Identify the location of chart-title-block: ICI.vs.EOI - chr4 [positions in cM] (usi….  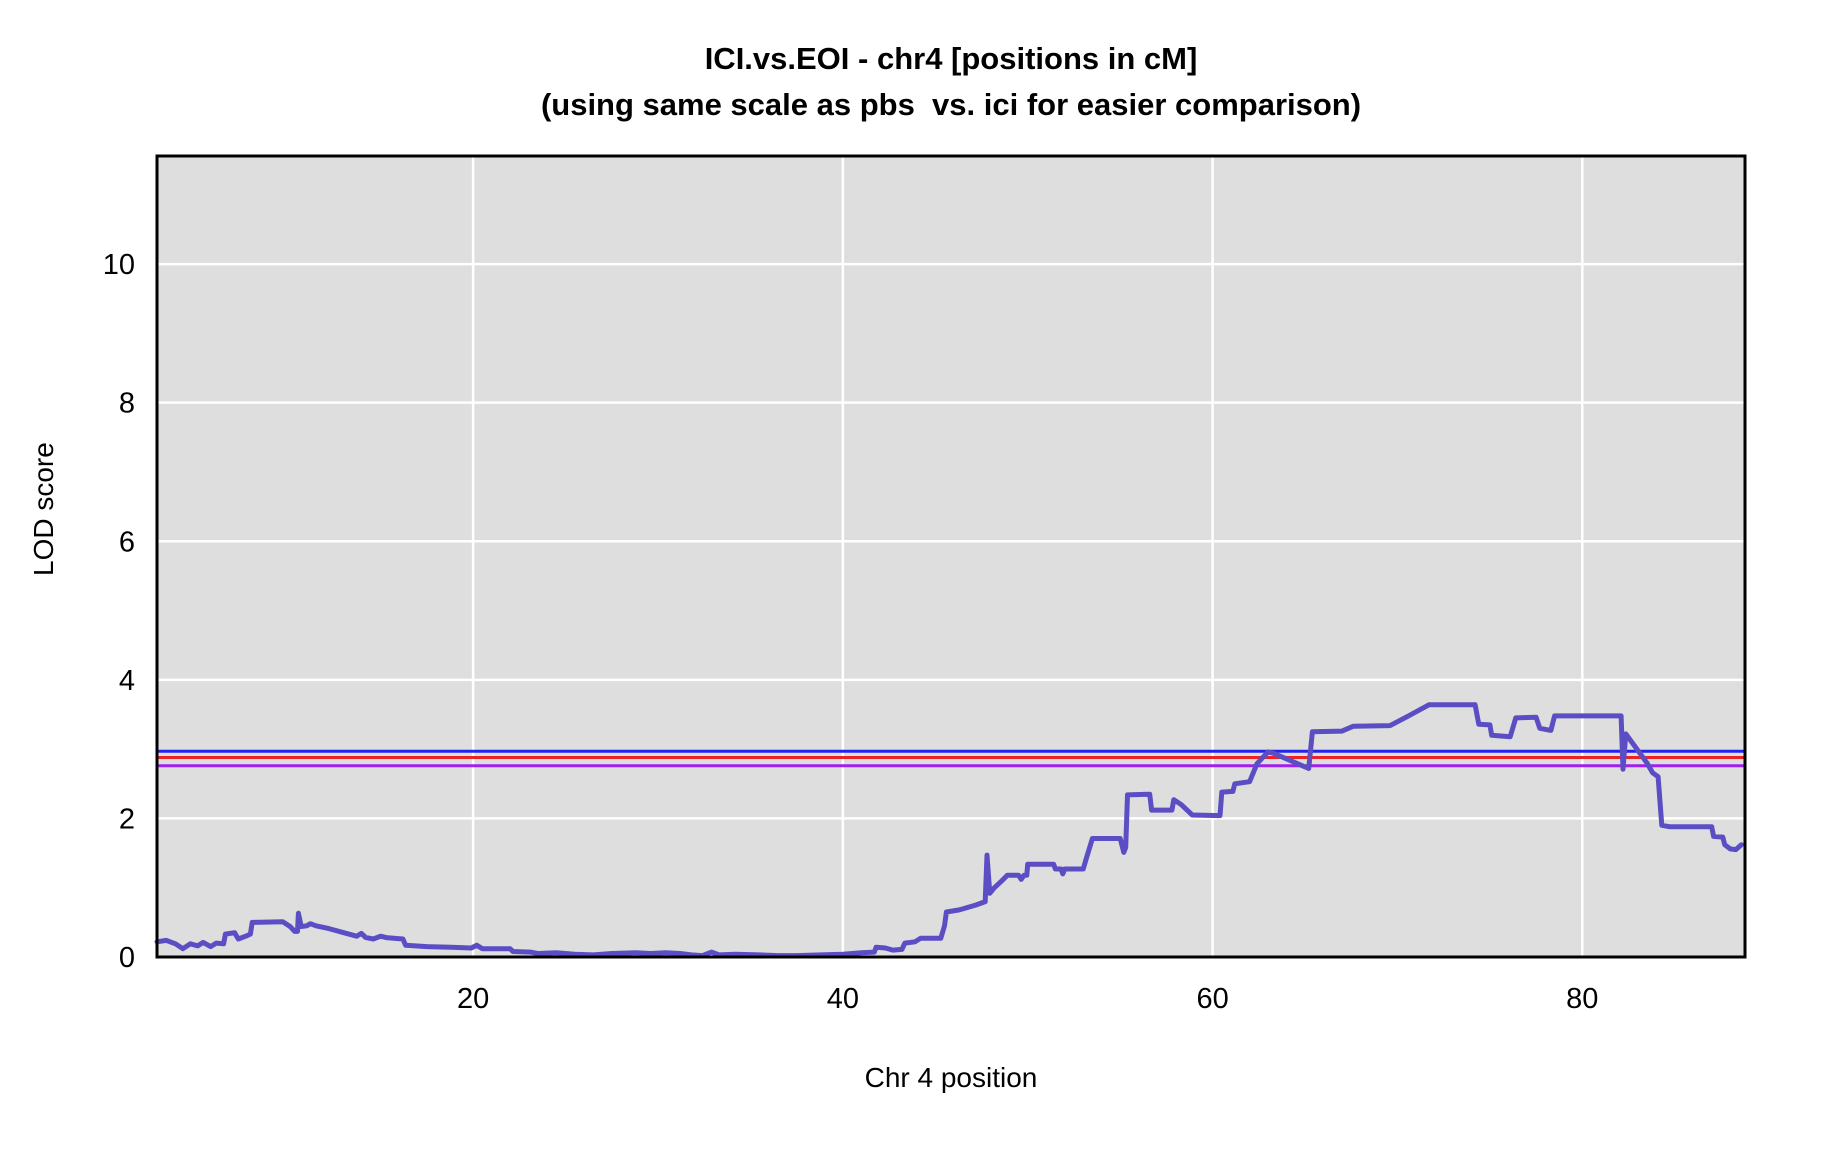
(951, 82).